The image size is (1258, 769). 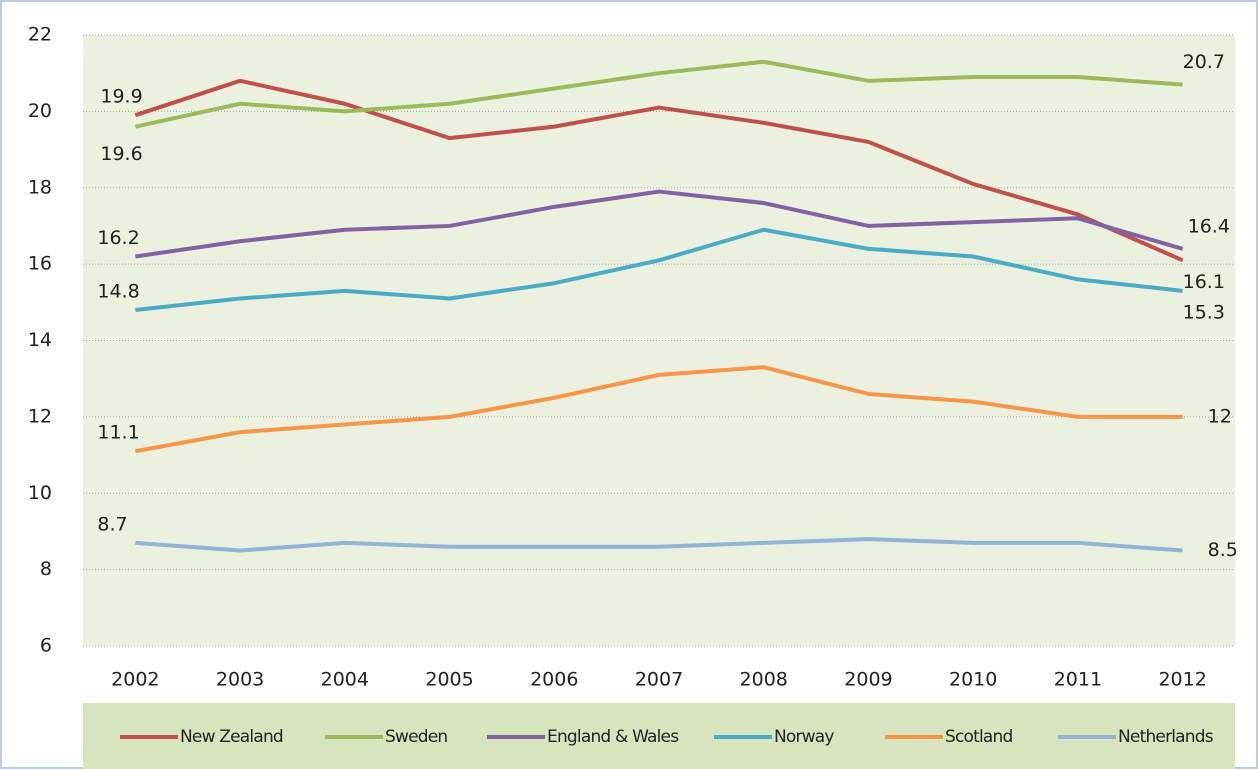 I want to click on y-tick-label: 14, so click(x=40, y=340).